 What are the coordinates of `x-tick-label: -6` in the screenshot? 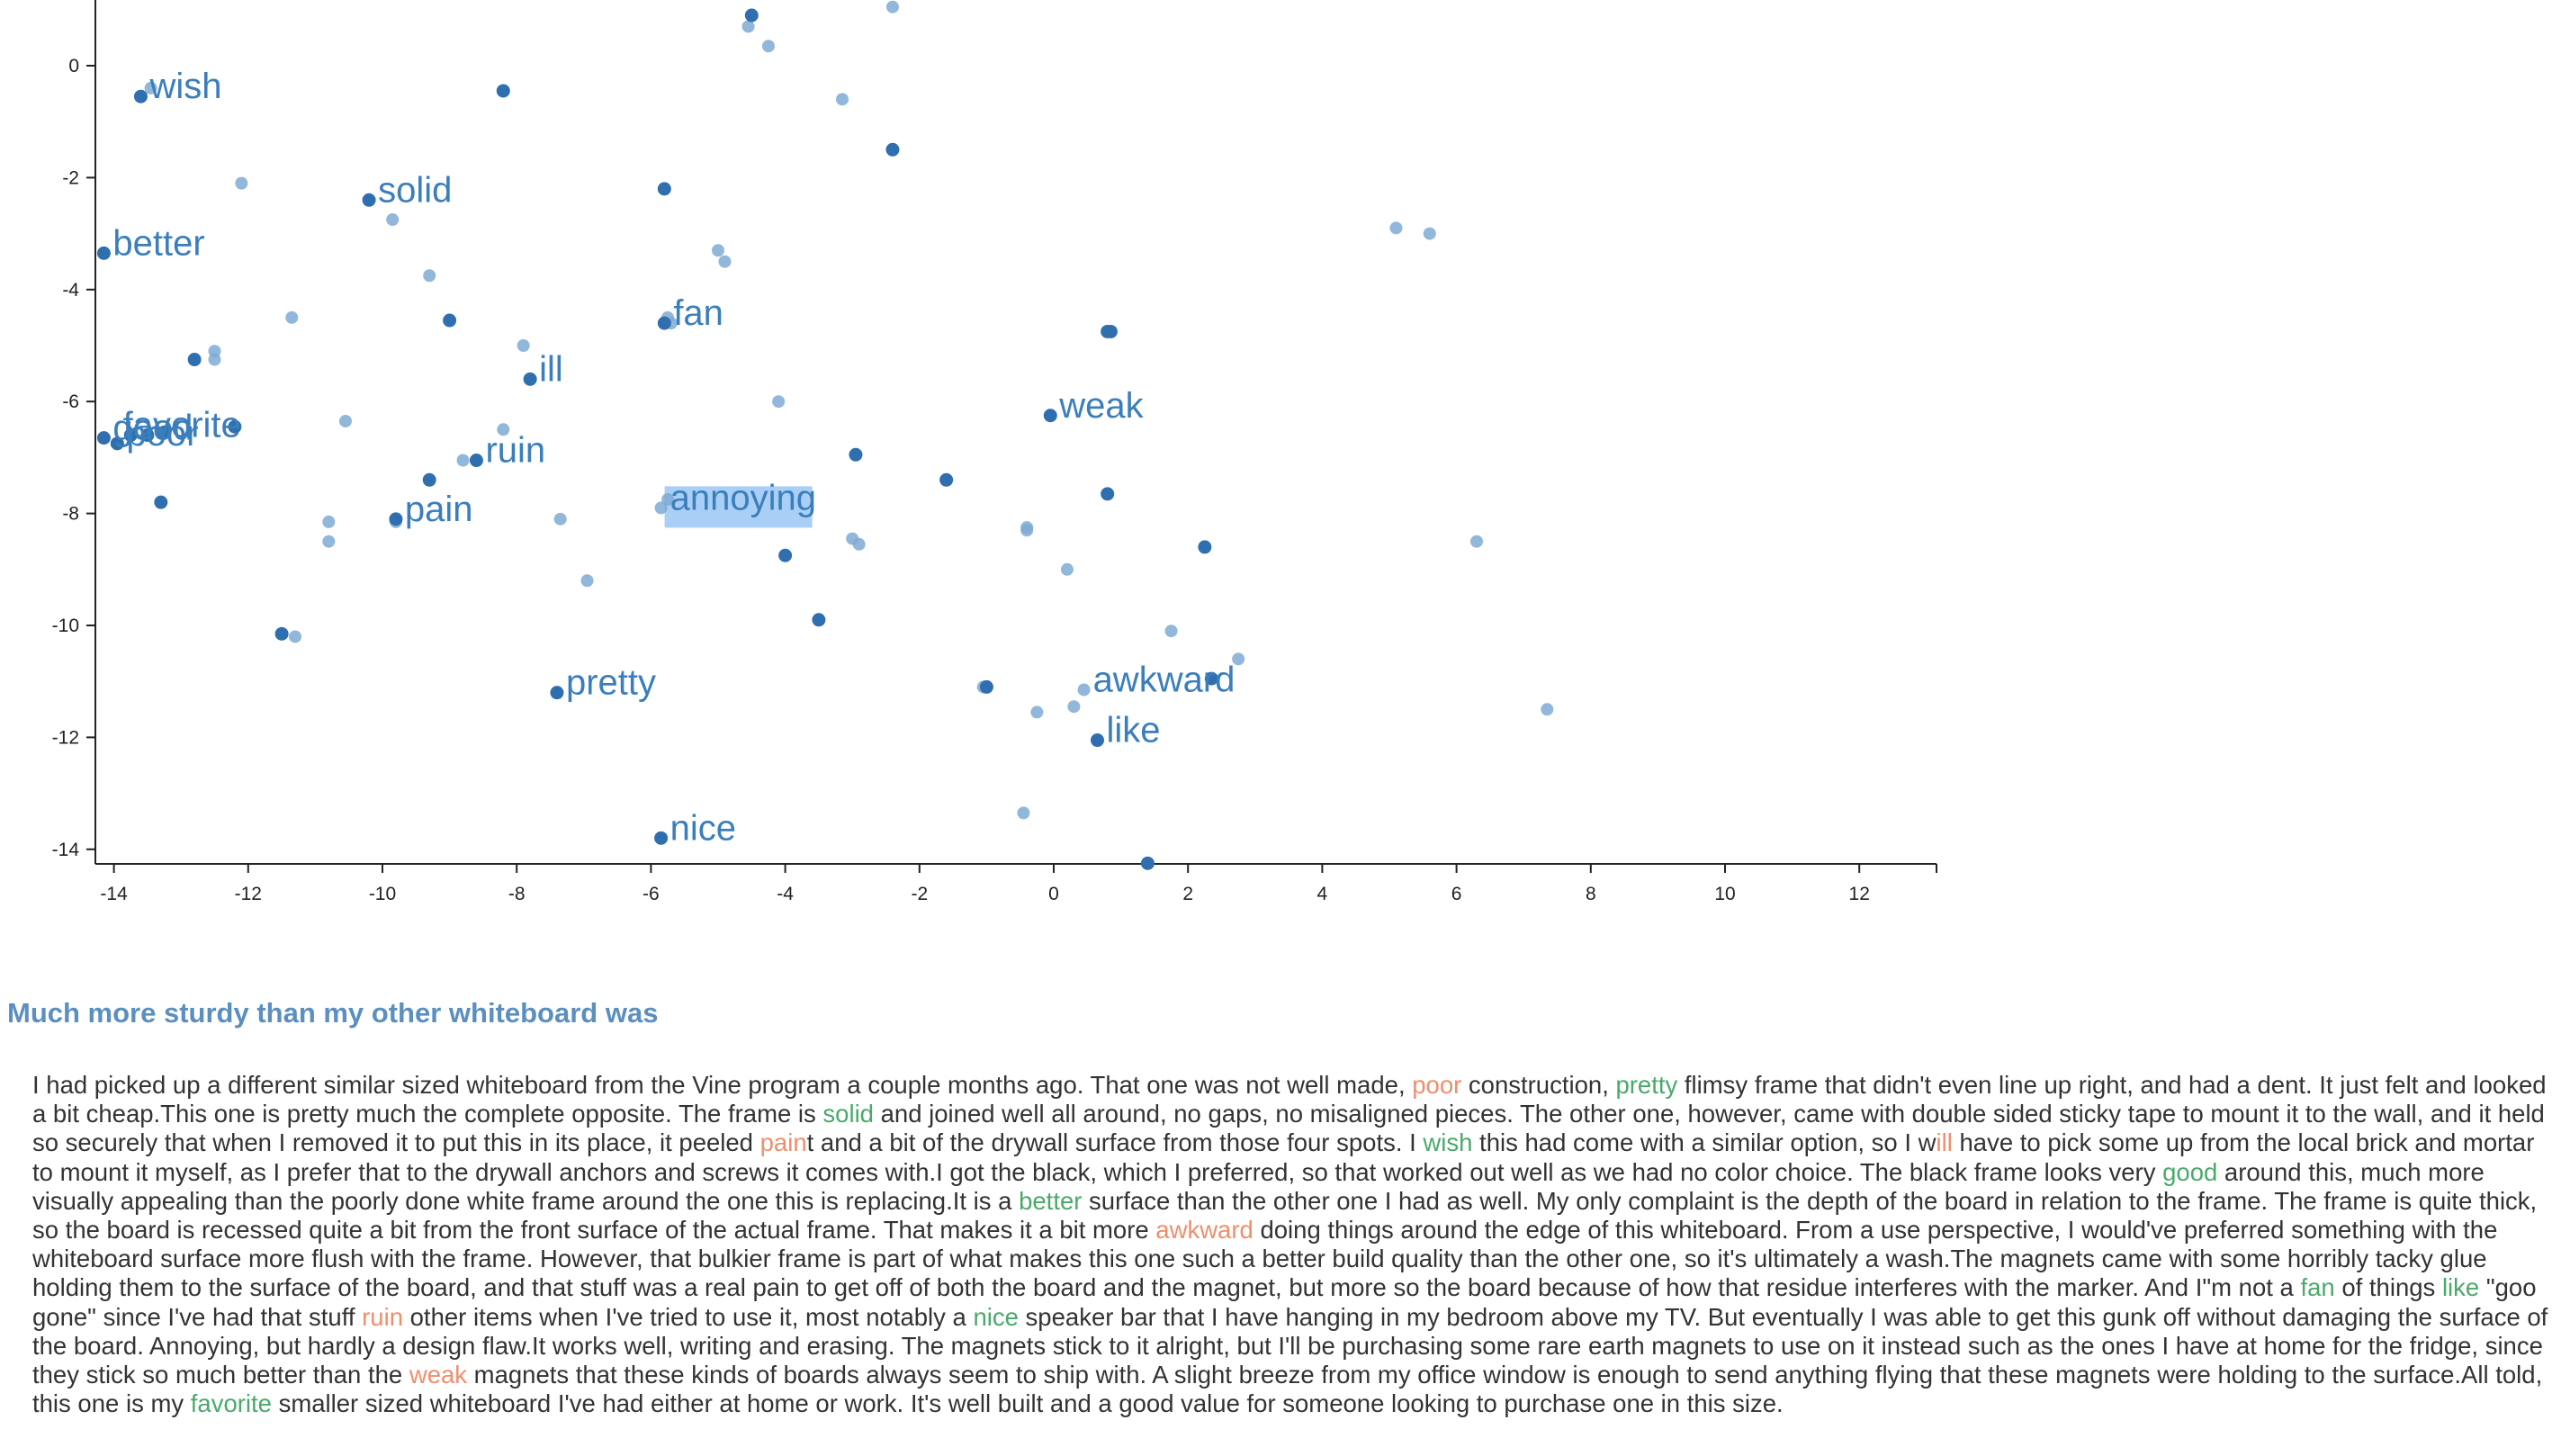 It's located at (651, 894).